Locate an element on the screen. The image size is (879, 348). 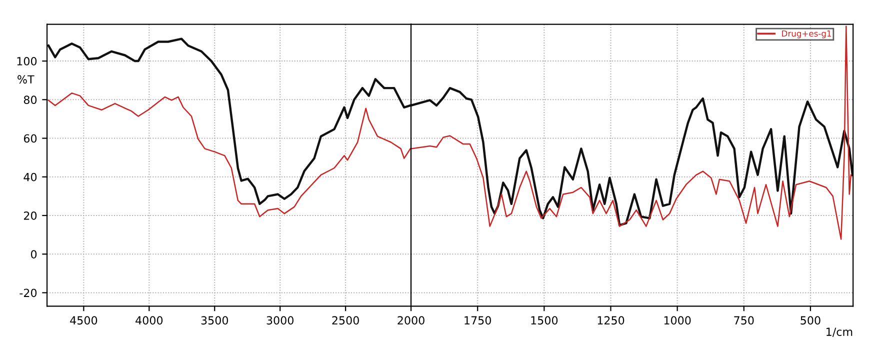
x-tick-label: 3500 is located at coordinates (214, 320).